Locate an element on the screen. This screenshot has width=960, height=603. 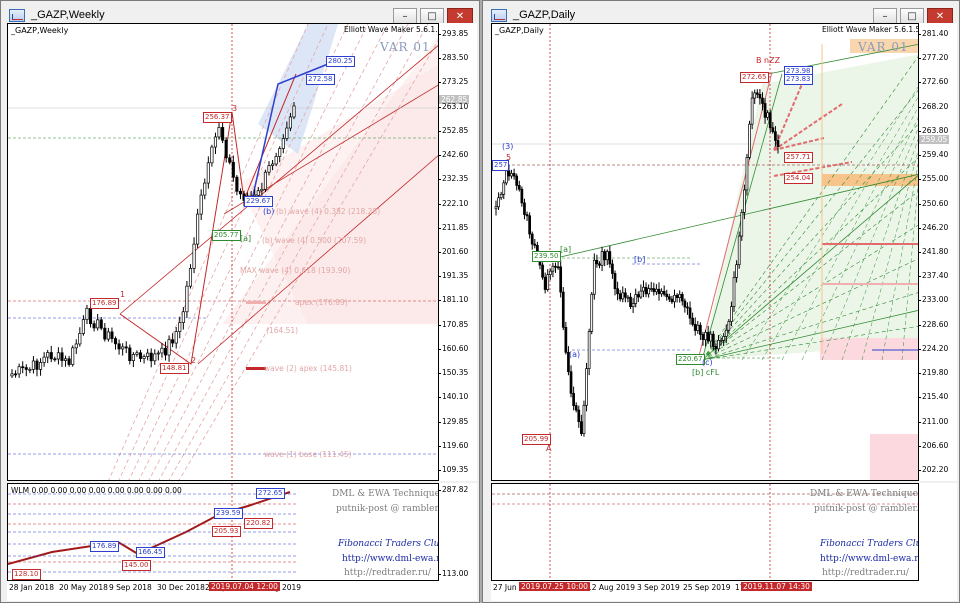
price-label: 257 is located at coordinates (501, 165).